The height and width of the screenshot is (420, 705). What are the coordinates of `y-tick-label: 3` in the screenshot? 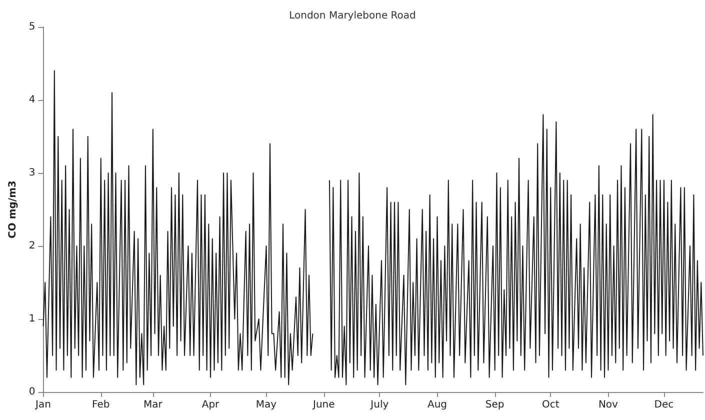 It's located at (32, 173).